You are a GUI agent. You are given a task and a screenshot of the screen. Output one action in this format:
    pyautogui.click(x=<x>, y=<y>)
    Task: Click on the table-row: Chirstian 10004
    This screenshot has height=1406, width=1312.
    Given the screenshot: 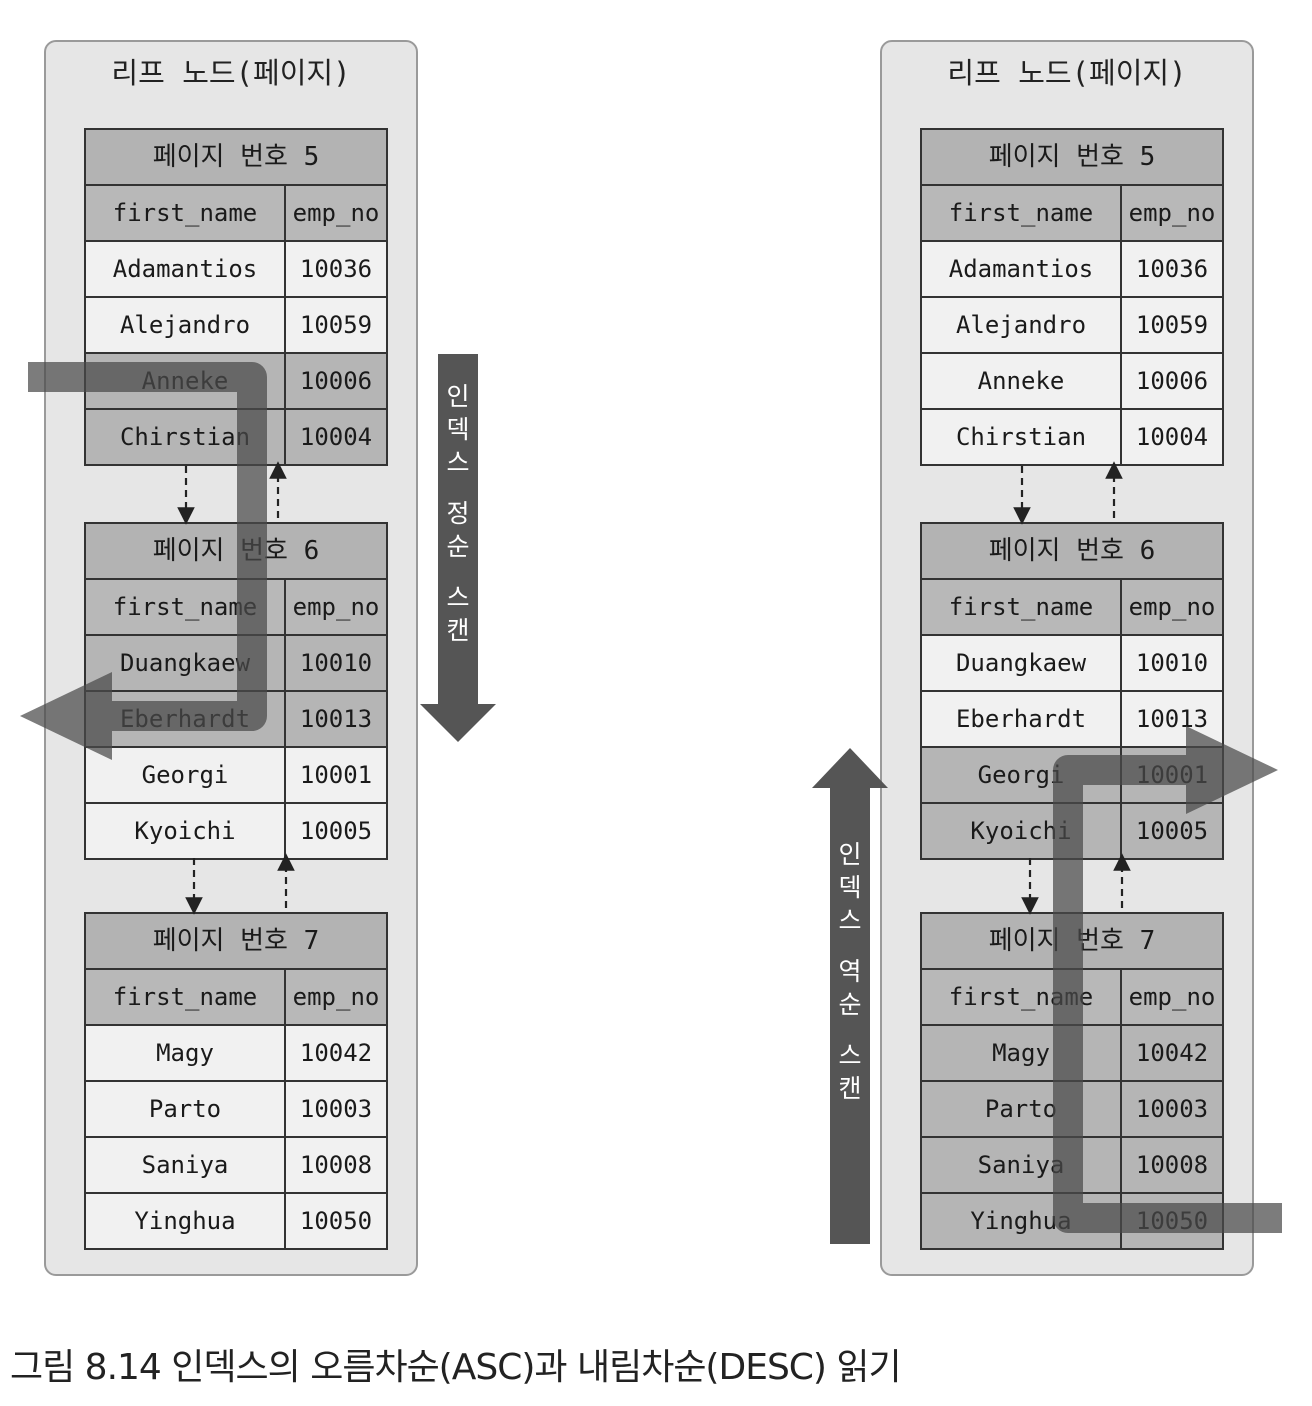 What is the action you would take?
    pyautogui.click(x=236, y=437)
    